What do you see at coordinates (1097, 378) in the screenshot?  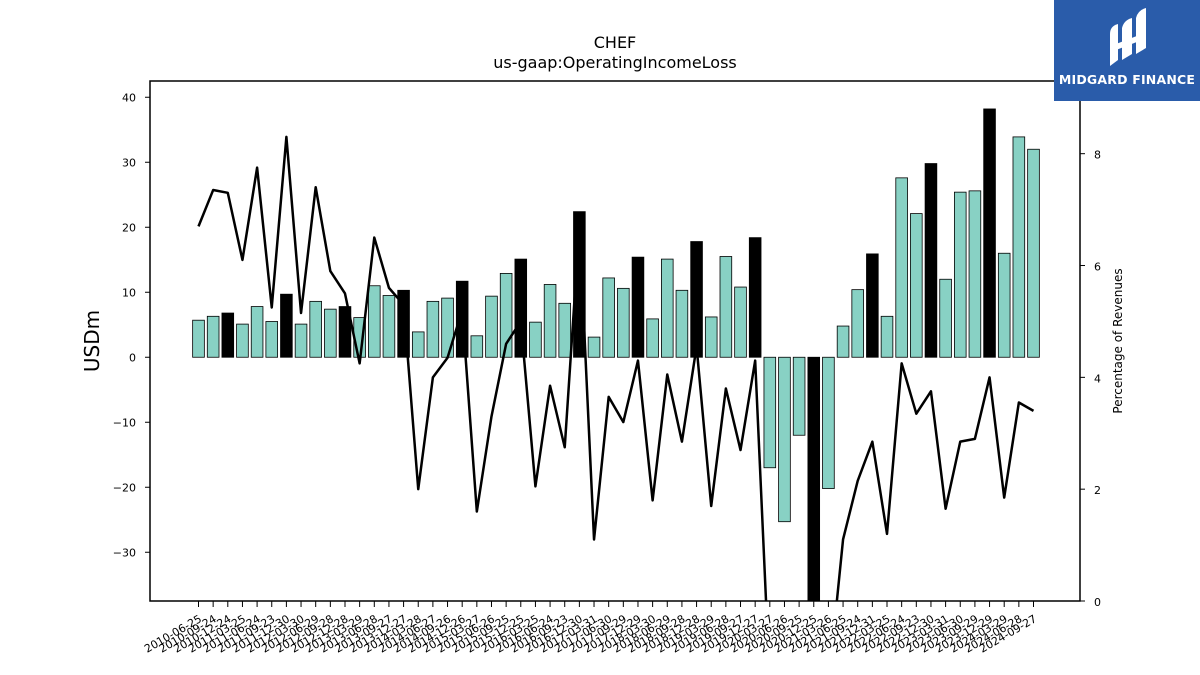 I see `y2-tick-label: 4` at bounding box center [1097, 378].